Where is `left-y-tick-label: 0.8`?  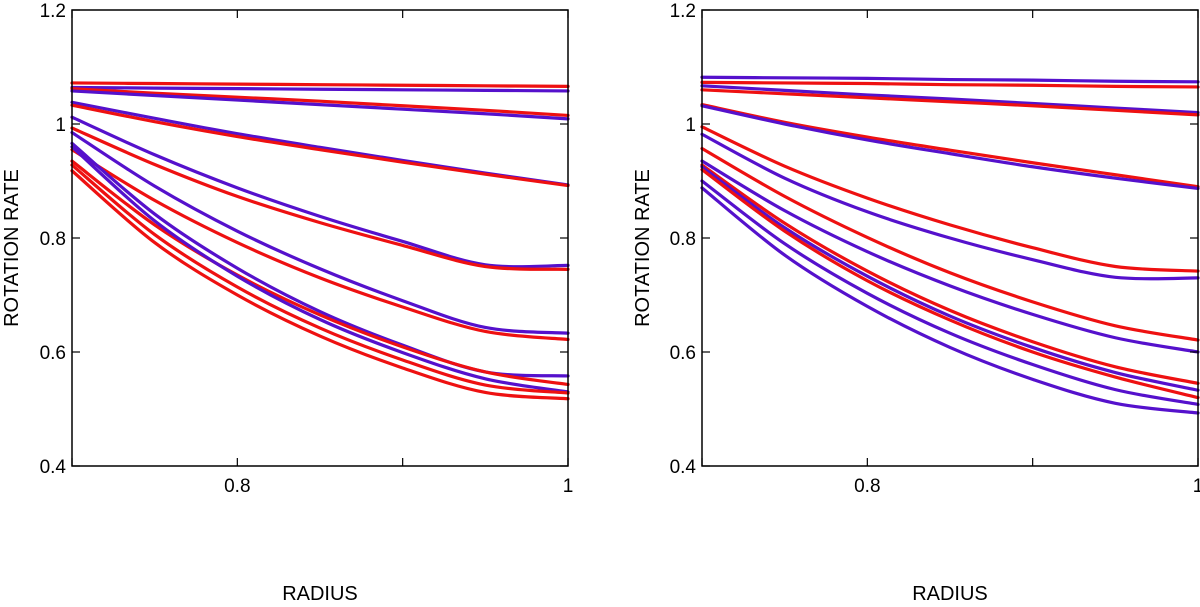 left-y-tick-label: 0.8 is located at coordinates (53, 239).